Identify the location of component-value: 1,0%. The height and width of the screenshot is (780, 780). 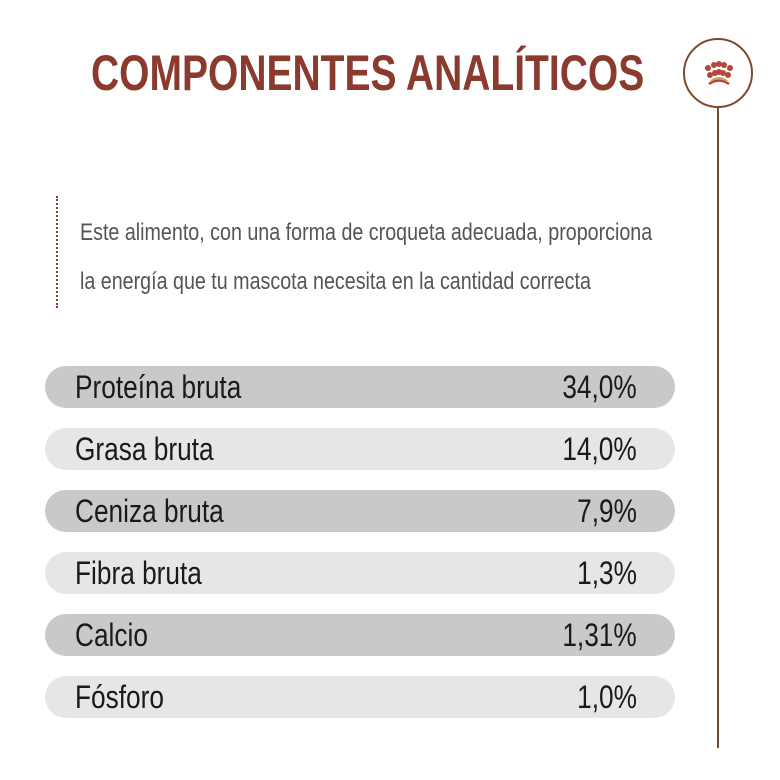
(607, 697).